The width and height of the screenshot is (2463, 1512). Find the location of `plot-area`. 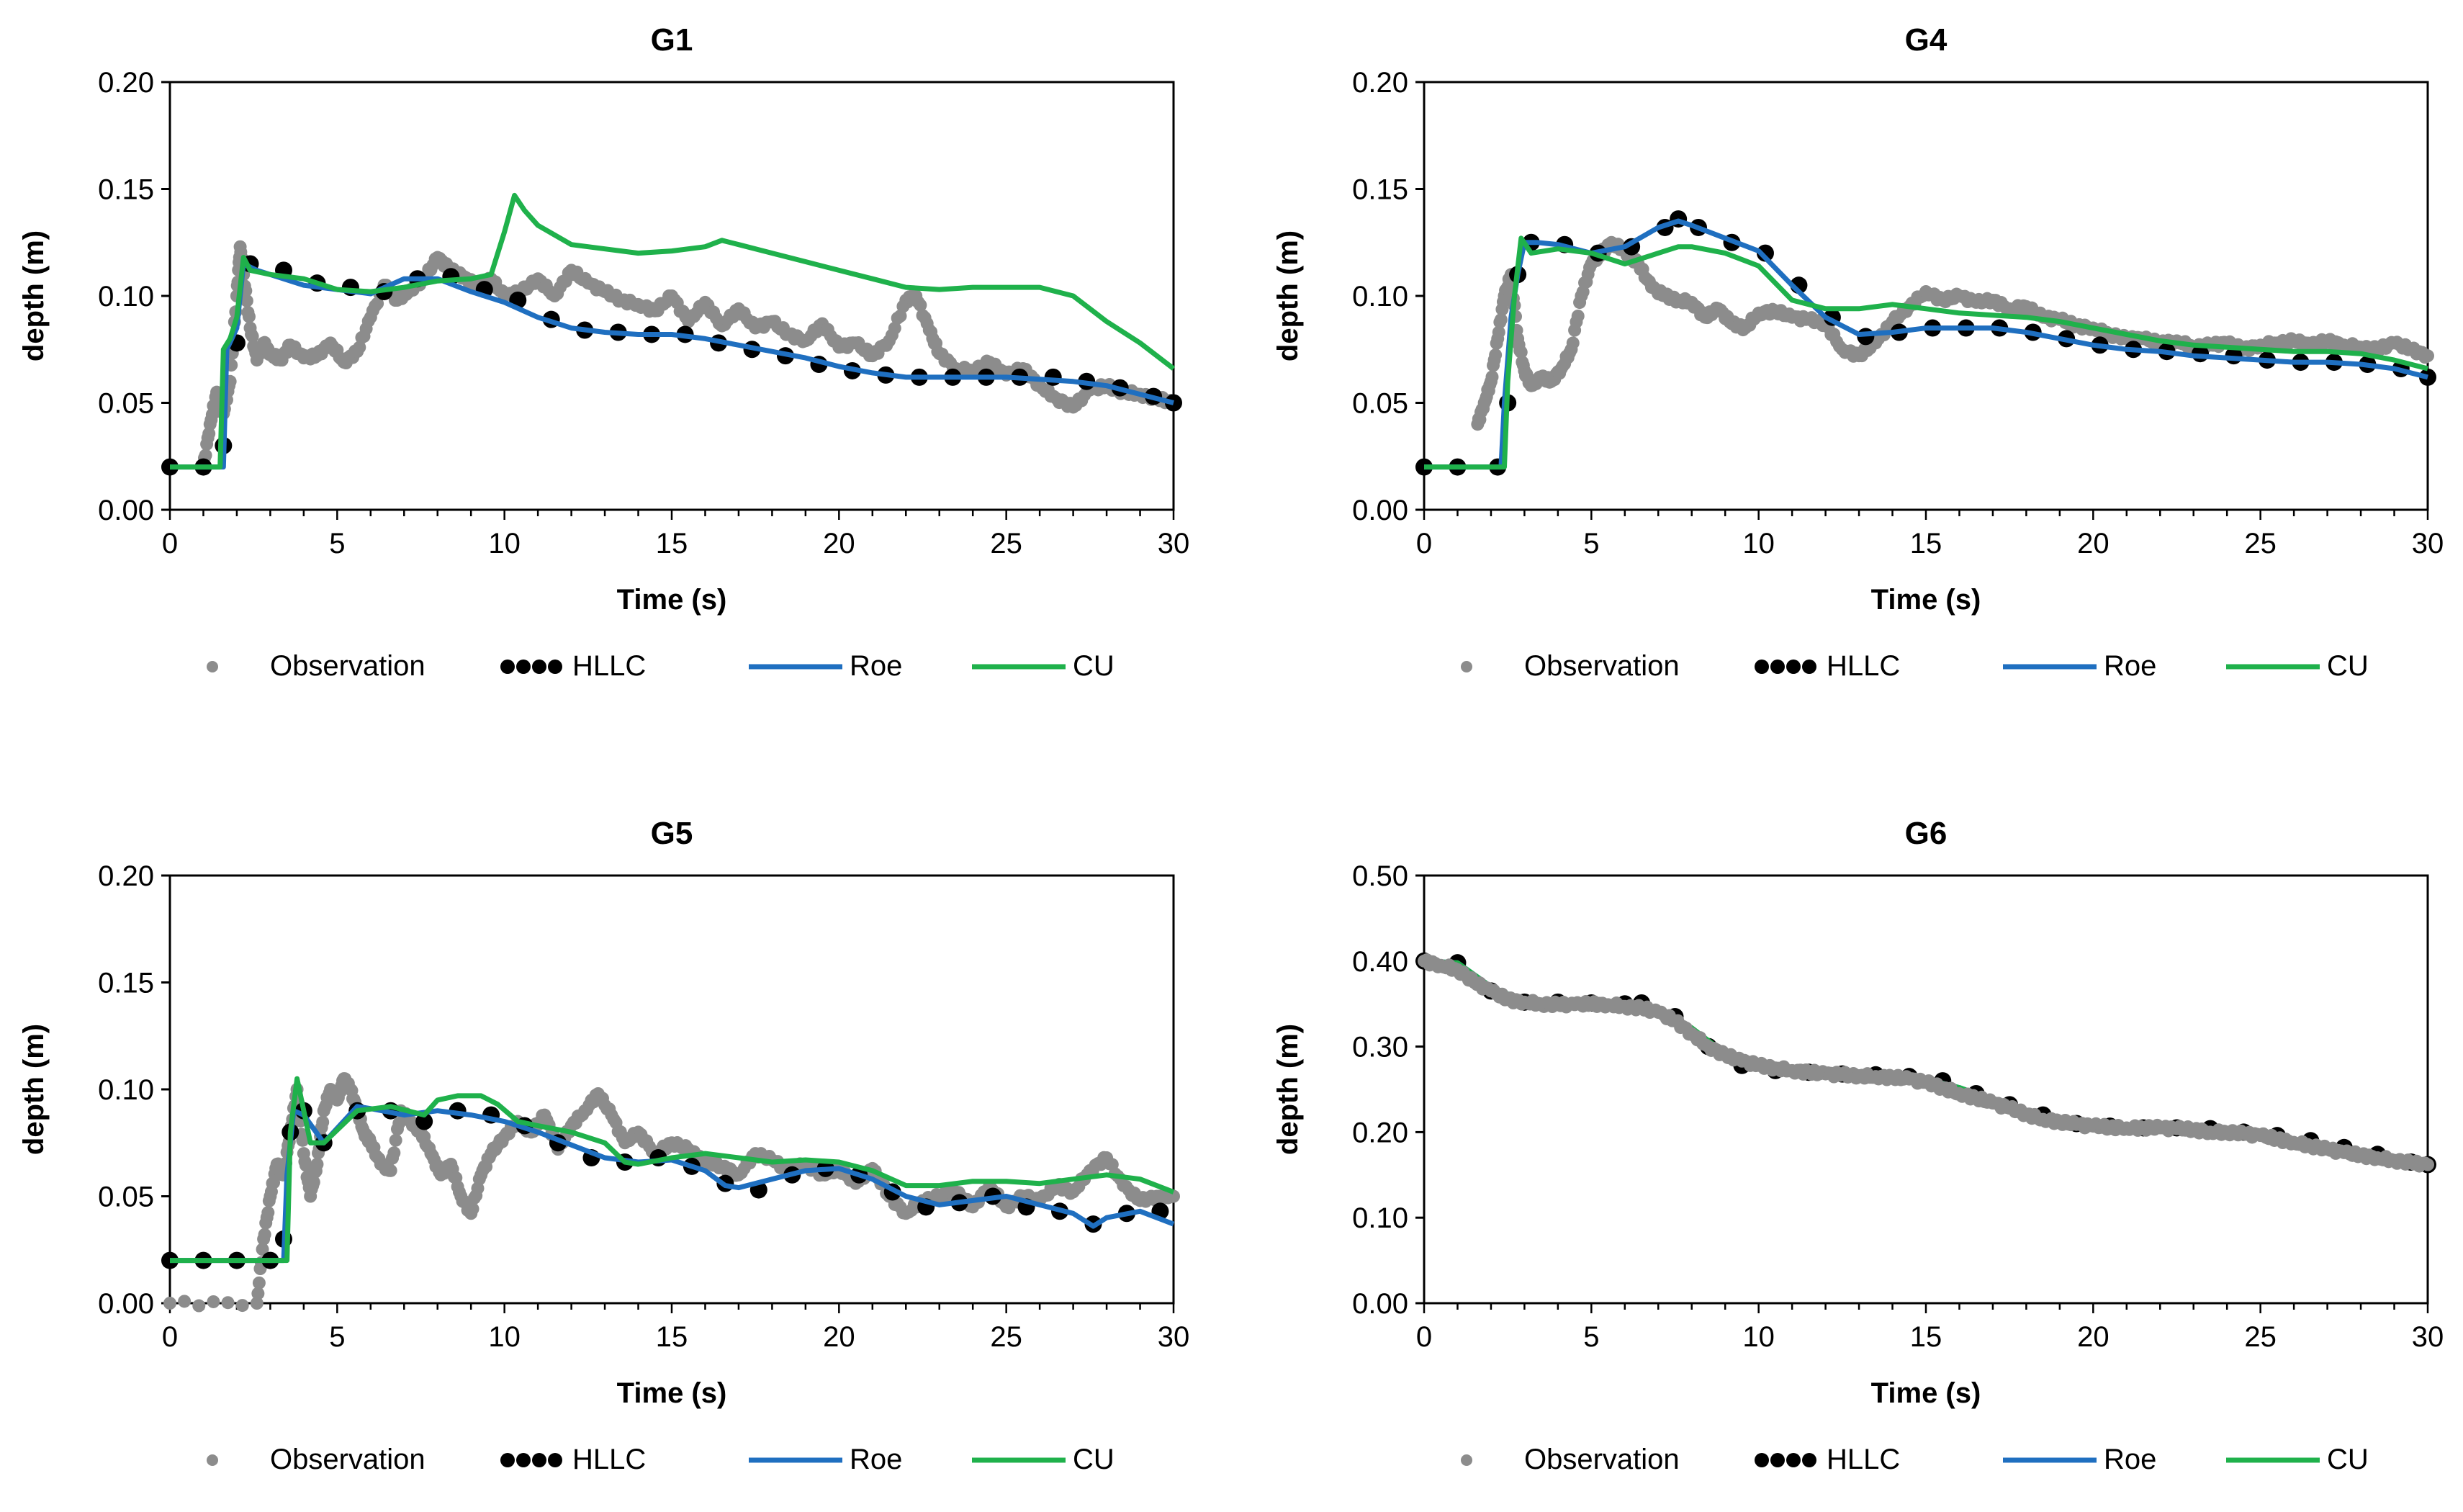

plot-area is located at coordinates (1926, 1089).